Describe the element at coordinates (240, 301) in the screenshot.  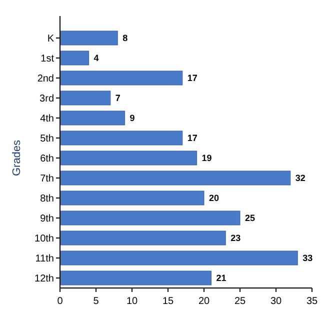
I see `x-tick-label: 25` at that location.